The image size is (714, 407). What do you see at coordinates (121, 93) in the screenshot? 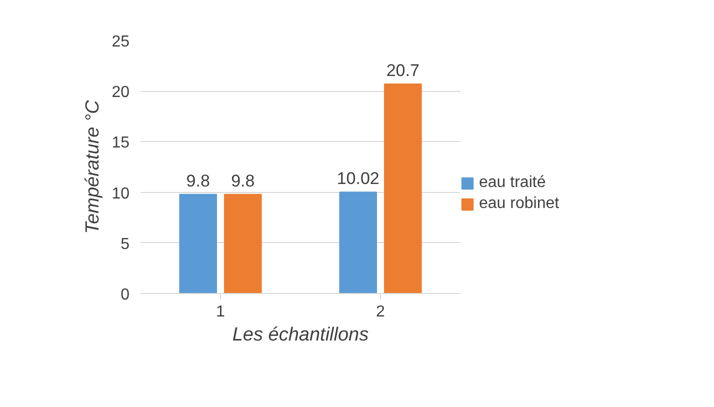
I see `y-tick-label: 20` at bounding box center [121, 93].